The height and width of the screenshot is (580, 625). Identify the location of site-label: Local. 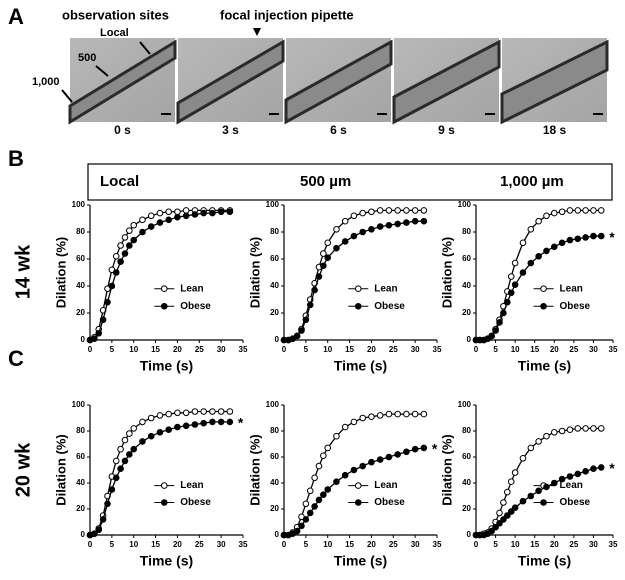
(114, 33).